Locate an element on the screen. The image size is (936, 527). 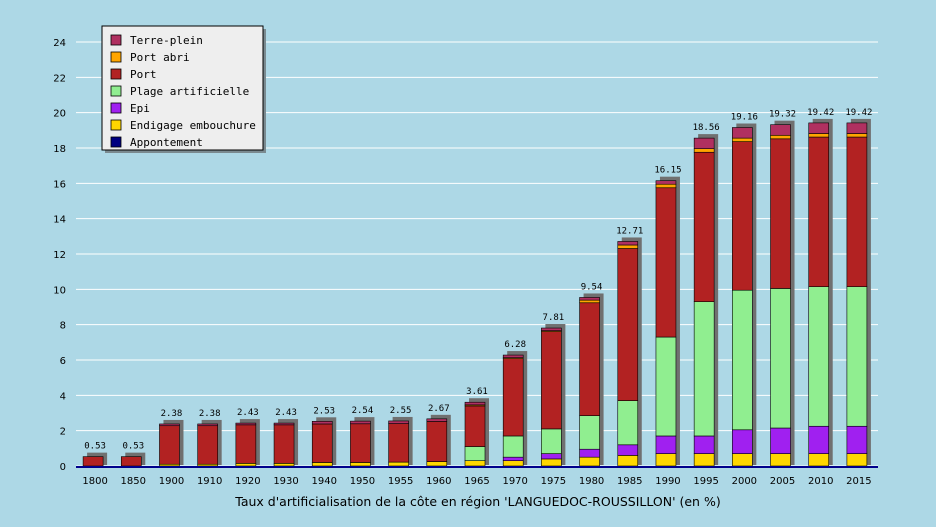
data-label: 9.54 is located at coordinates (592, 287).